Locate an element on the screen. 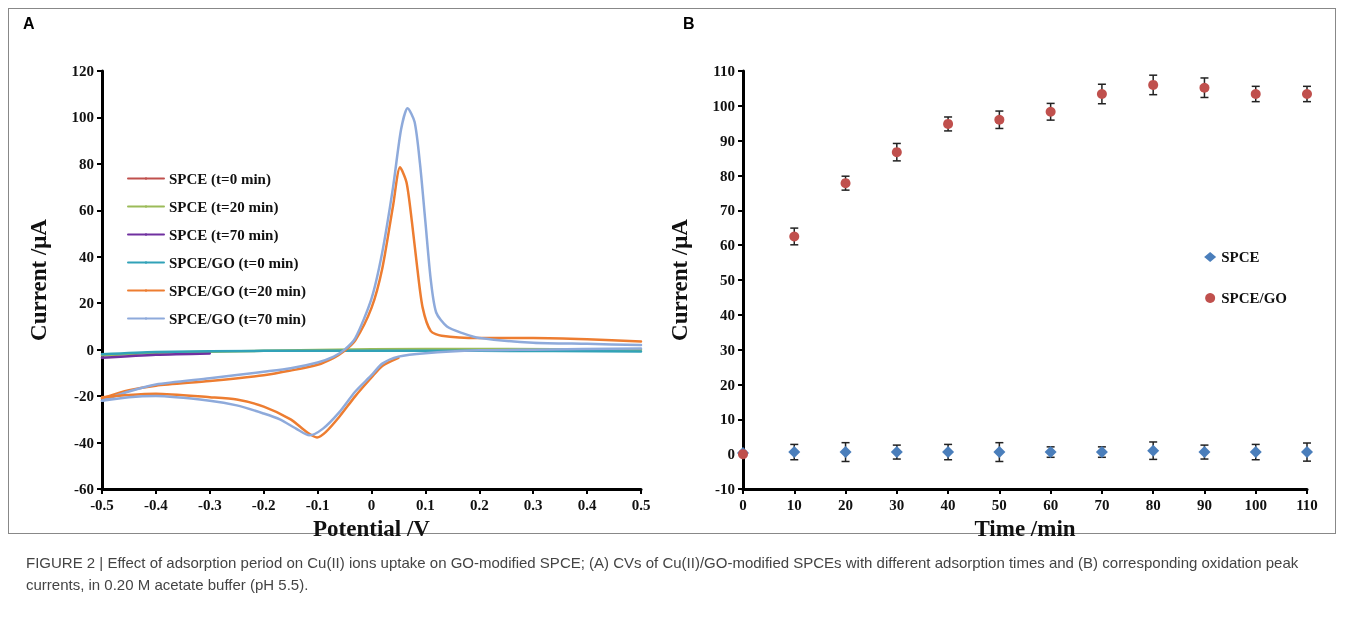 Image resolution: width=1346 pixels, height=632 pixels. x-tick-label: 50 is located at coordinates (999, 504).